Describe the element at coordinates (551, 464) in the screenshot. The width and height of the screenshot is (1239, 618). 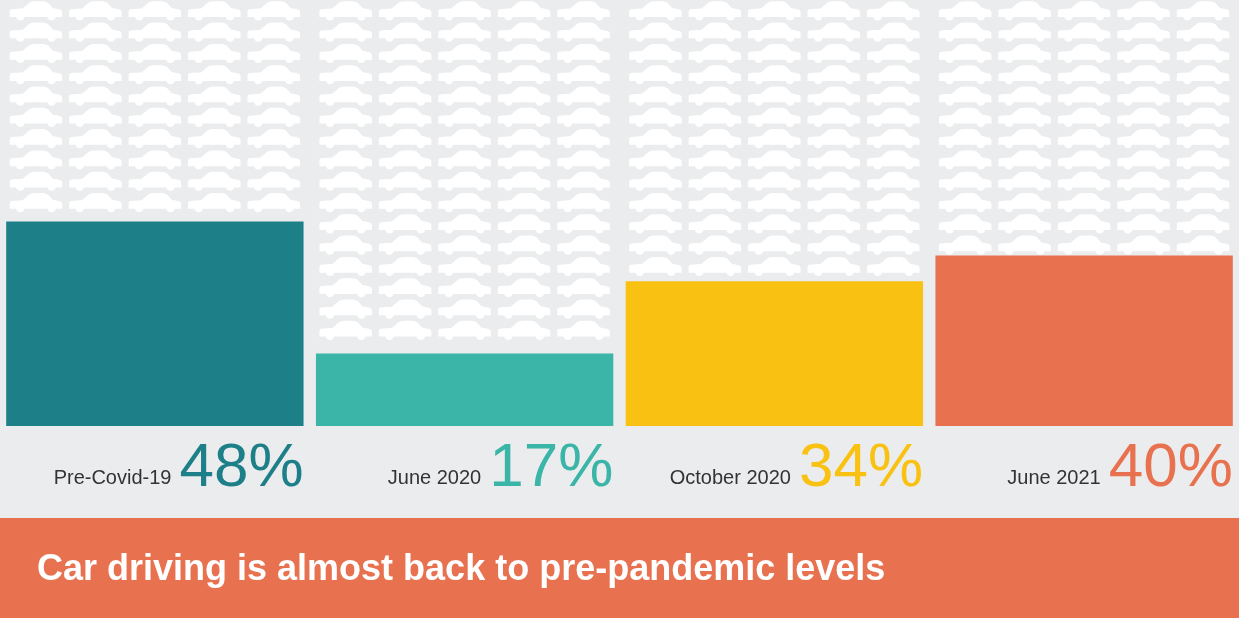
I see `data-label: 17%` at that location.